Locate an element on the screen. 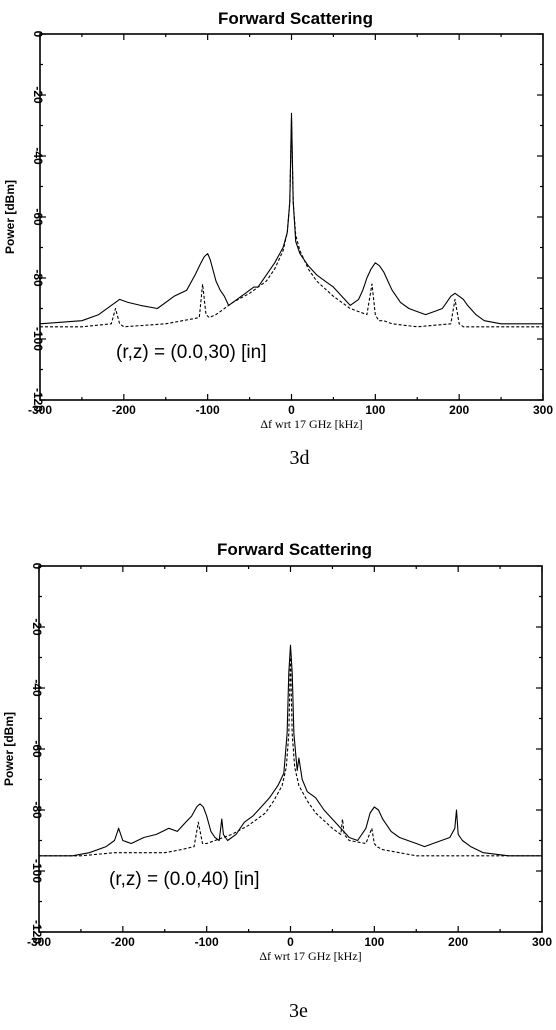 The image size is (556, 1030). position-annotation: (r,z) = (0.0,40) [in] is located at coordinates (184, 879).